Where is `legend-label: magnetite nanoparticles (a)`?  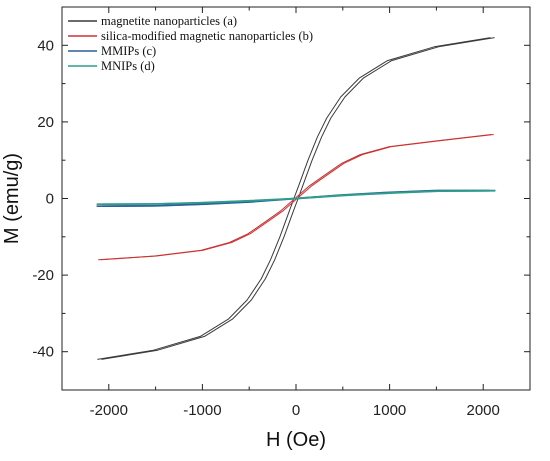
legend-label: magnetite nanoparticles (a) is located at coordinates (169, 21).